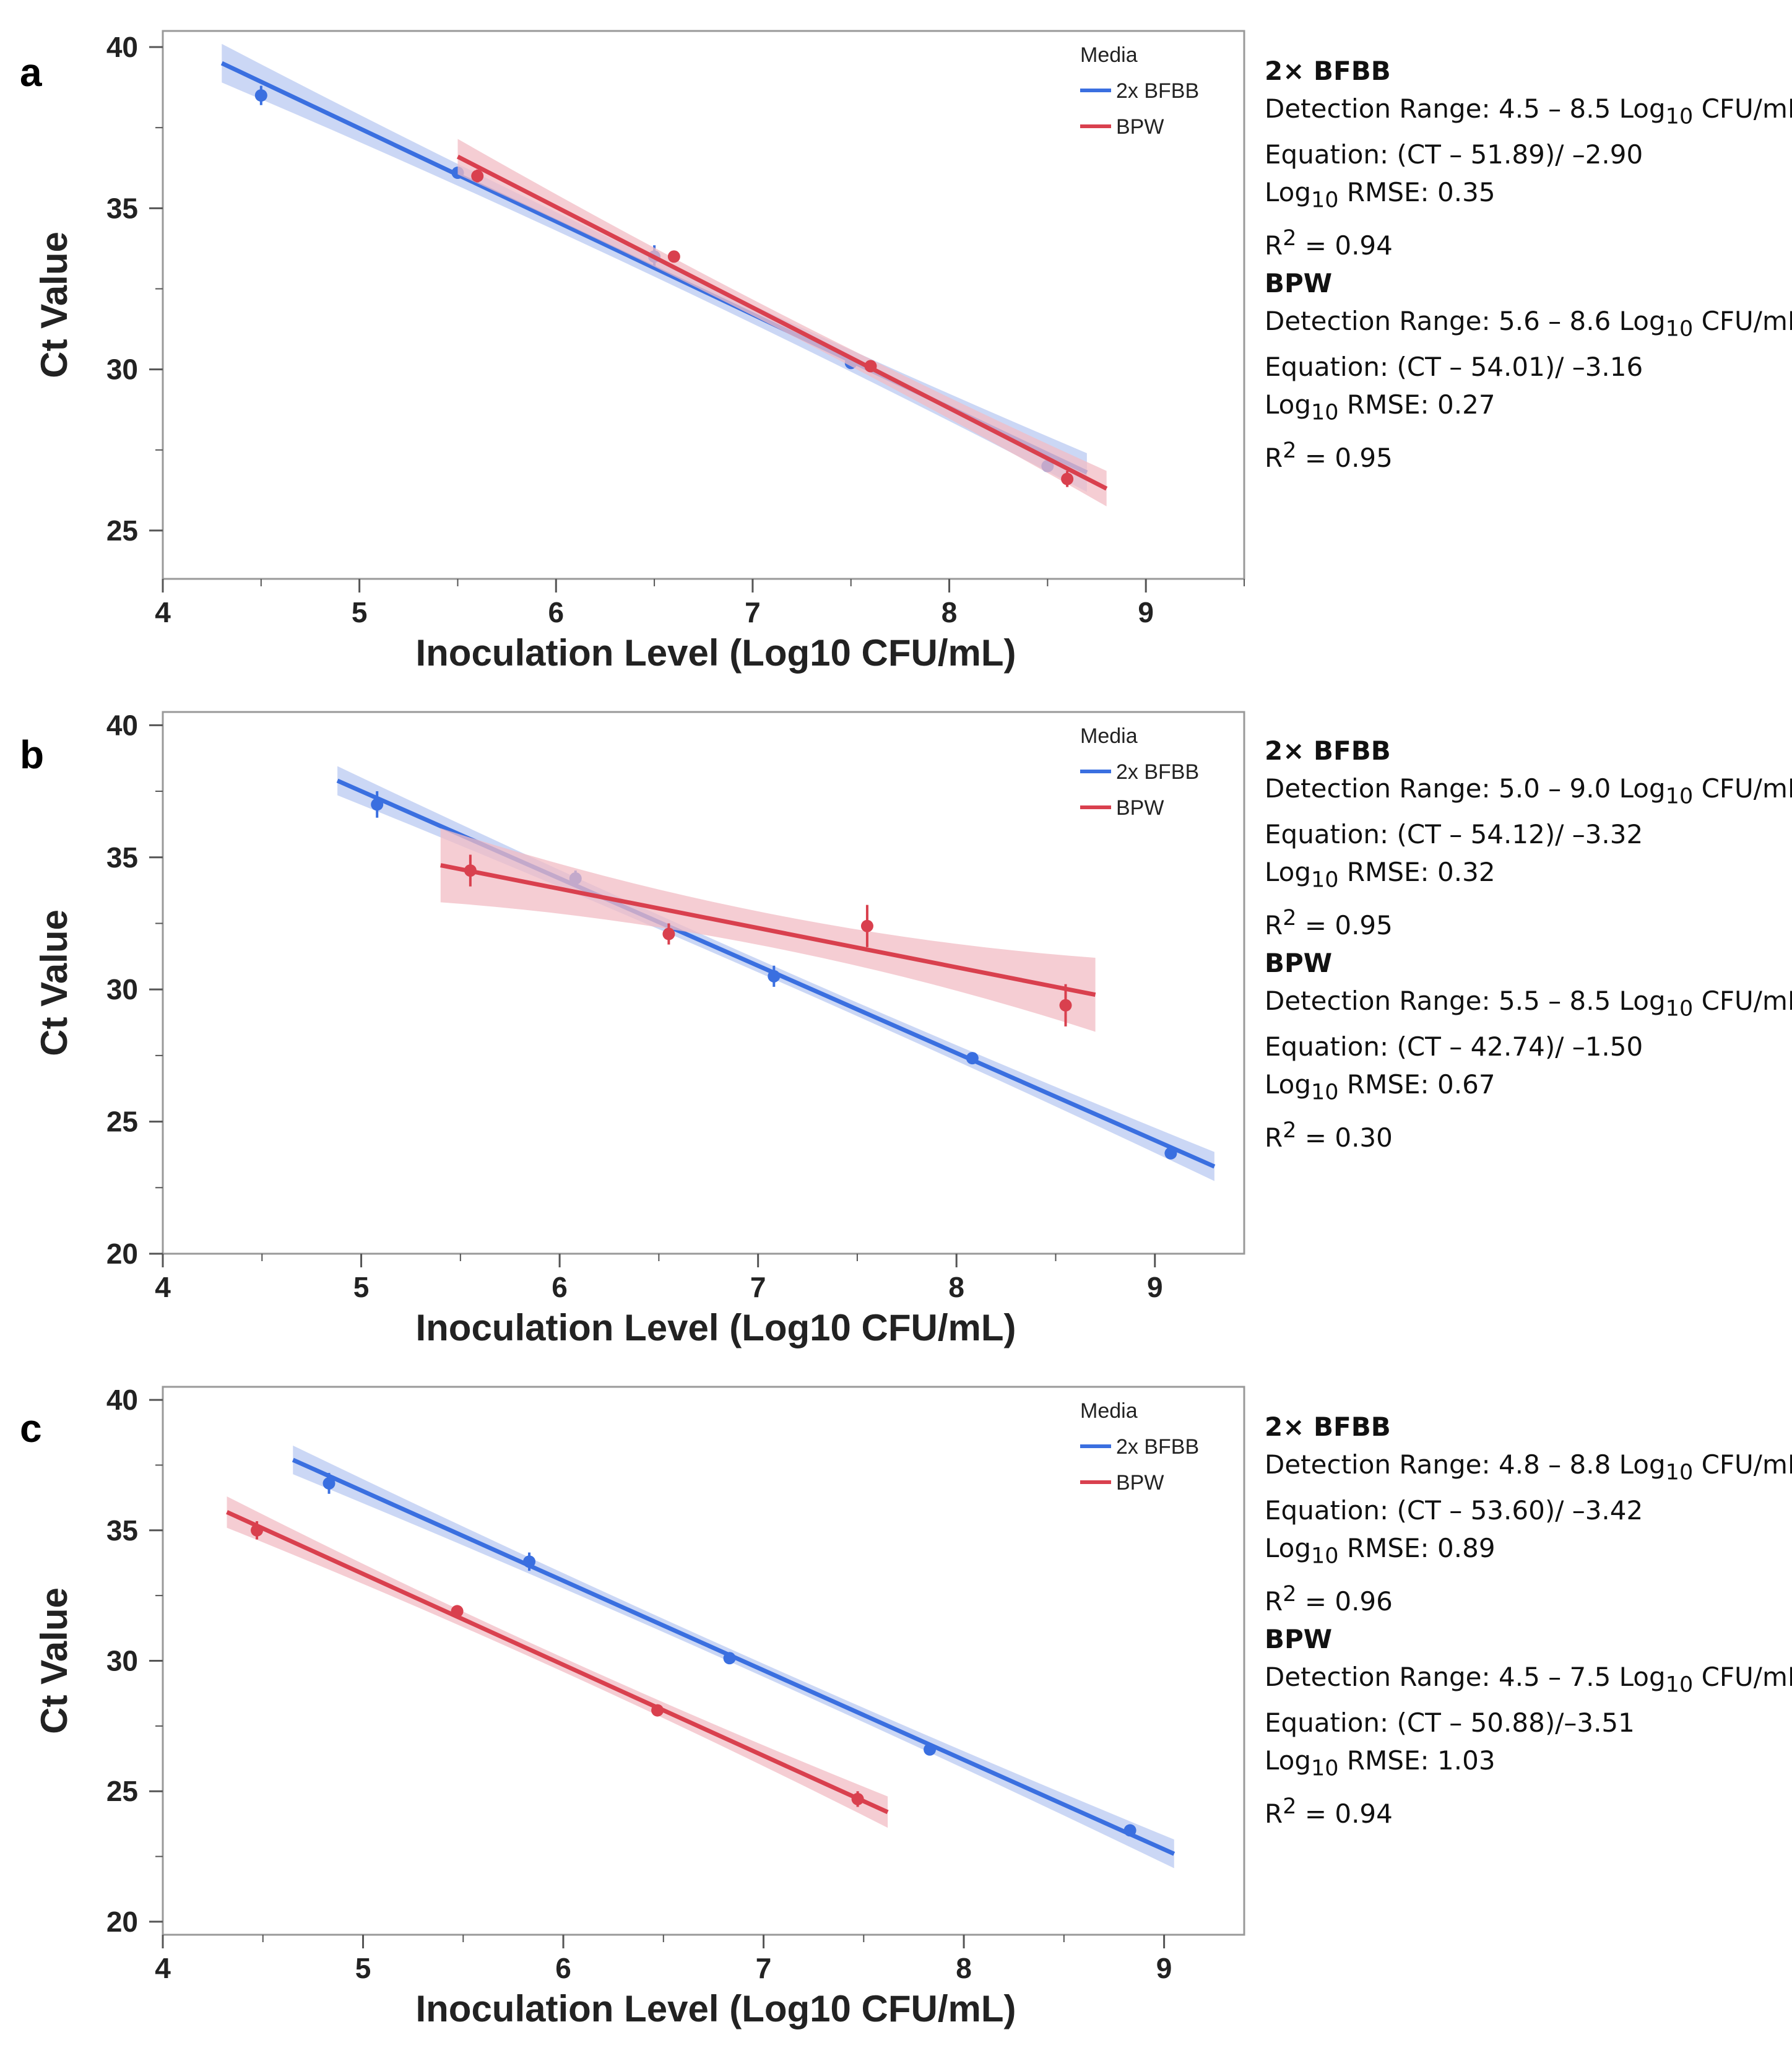  Describe the element at coordinates (1329, 1599) in the screenshot. I see `stats-bfbb-r2: R2 = 0.96` at that location.